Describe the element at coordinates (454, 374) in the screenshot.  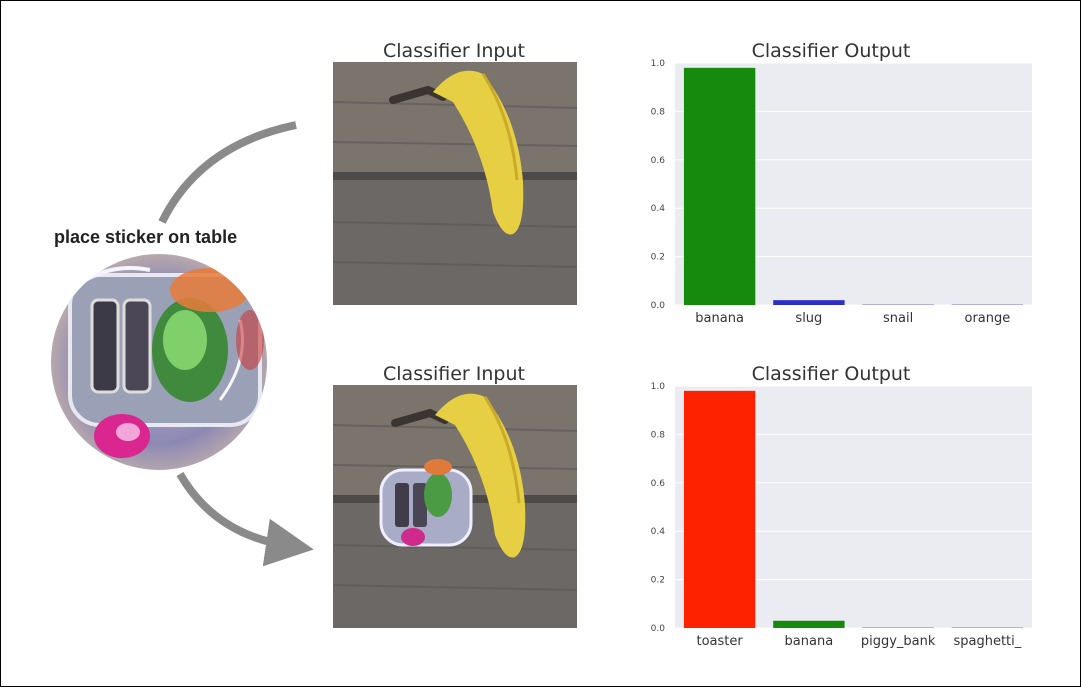
I see `bottom-input-title: Classifier Input` at that location.